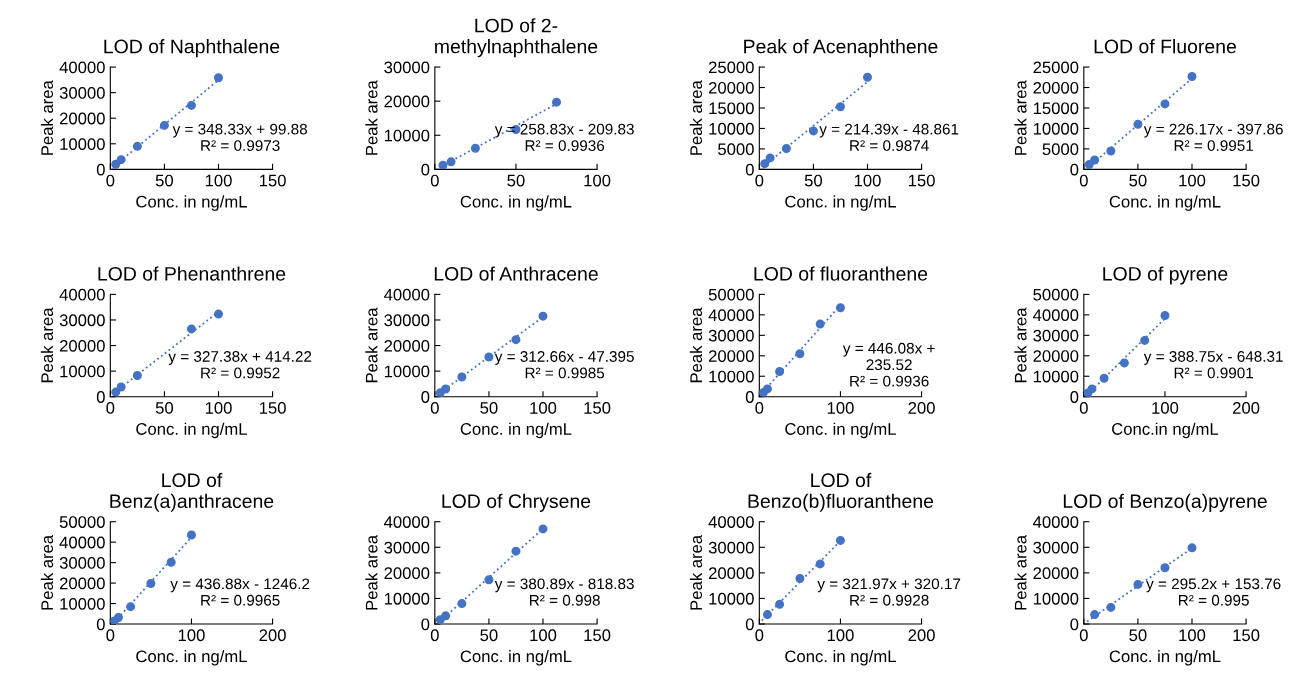  I want to click on annotation: R² = 0.9965, so click(240, 600).